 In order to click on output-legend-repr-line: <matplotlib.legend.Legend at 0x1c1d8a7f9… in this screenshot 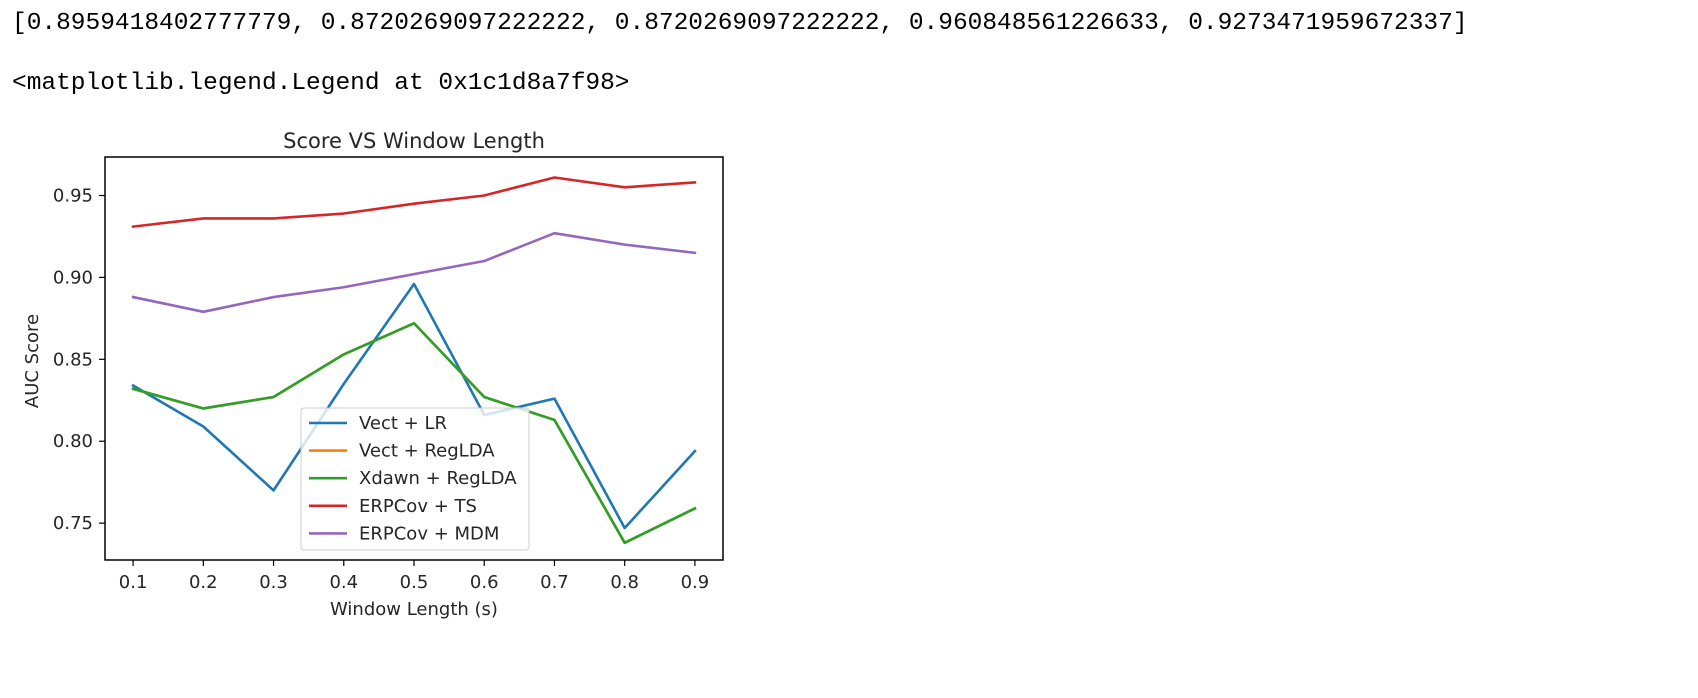, I will do `click(321, 83)`.